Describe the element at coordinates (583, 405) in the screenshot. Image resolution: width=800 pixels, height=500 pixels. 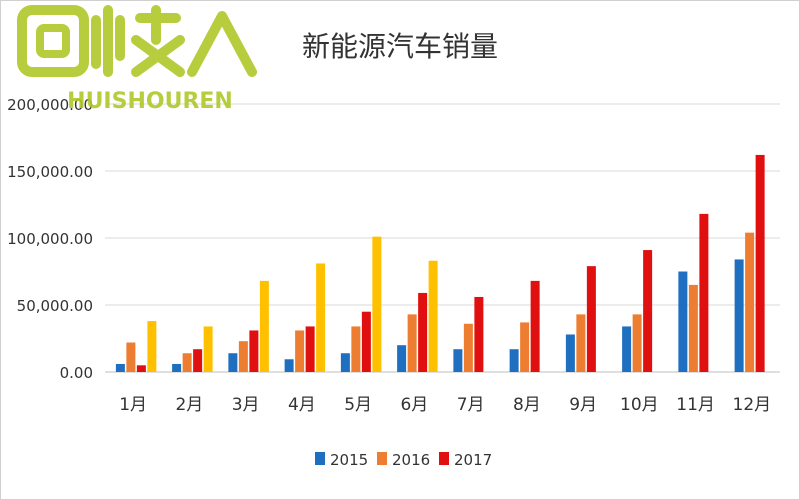
I see `x-tick-label: 9月` at that location.